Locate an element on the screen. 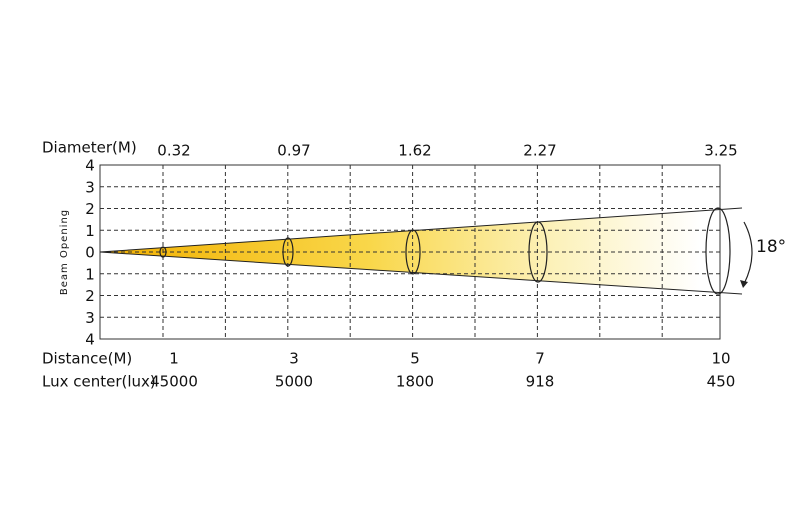 This screenshot has height=509, width=800. beam is located at coordinates (421, 251).